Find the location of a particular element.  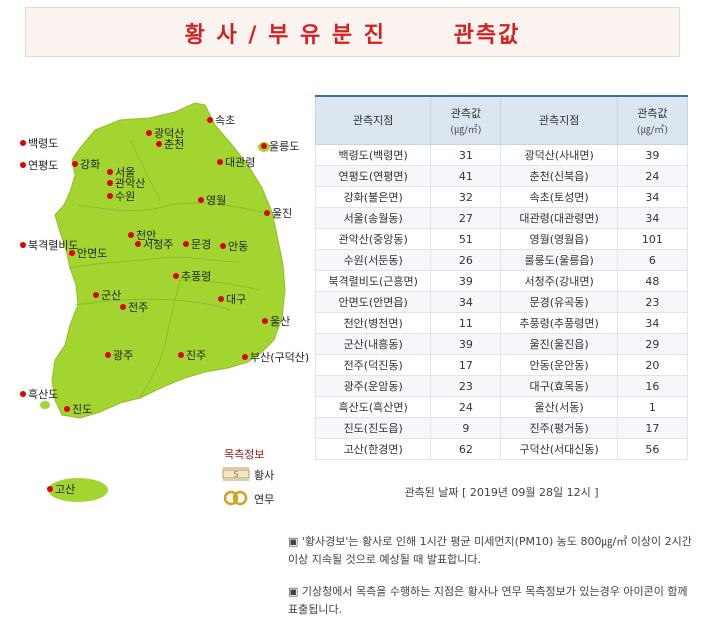

table-row: 연평도(연평면) 41 춘천(신북읍) 24 is located at coordinates (501, 176).